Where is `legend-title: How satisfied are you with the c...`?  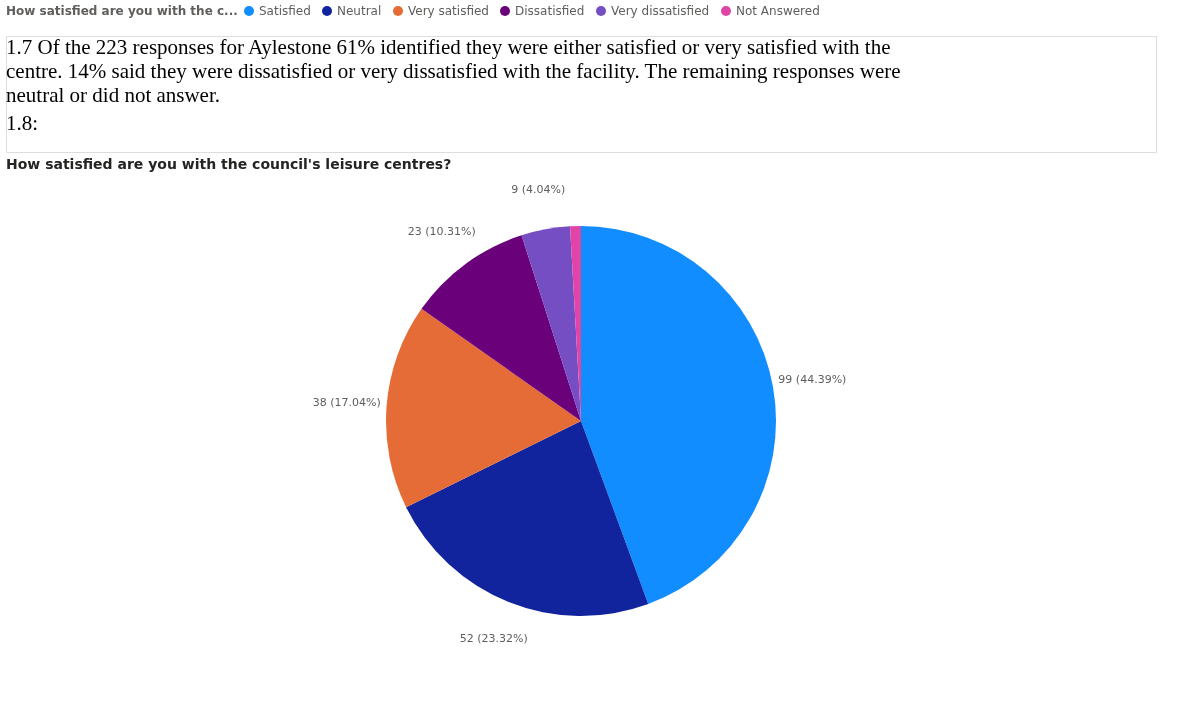
legend-title: How satisfied are you with the c... is located at coordinates (122, 11).